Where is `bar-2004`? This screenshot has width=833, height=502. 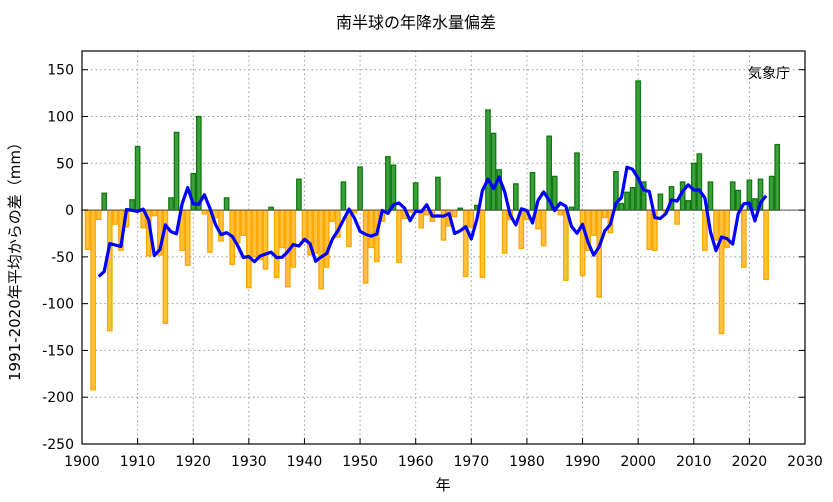 bar-2004 is located at coordinates (660, 202).